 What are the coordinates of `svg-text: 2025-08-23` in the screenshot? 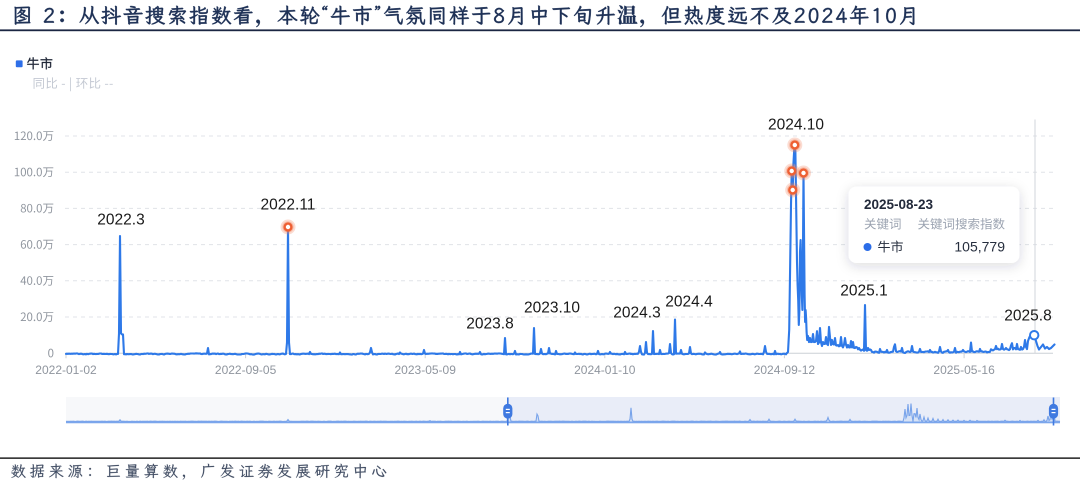 It's located at (899, 204).